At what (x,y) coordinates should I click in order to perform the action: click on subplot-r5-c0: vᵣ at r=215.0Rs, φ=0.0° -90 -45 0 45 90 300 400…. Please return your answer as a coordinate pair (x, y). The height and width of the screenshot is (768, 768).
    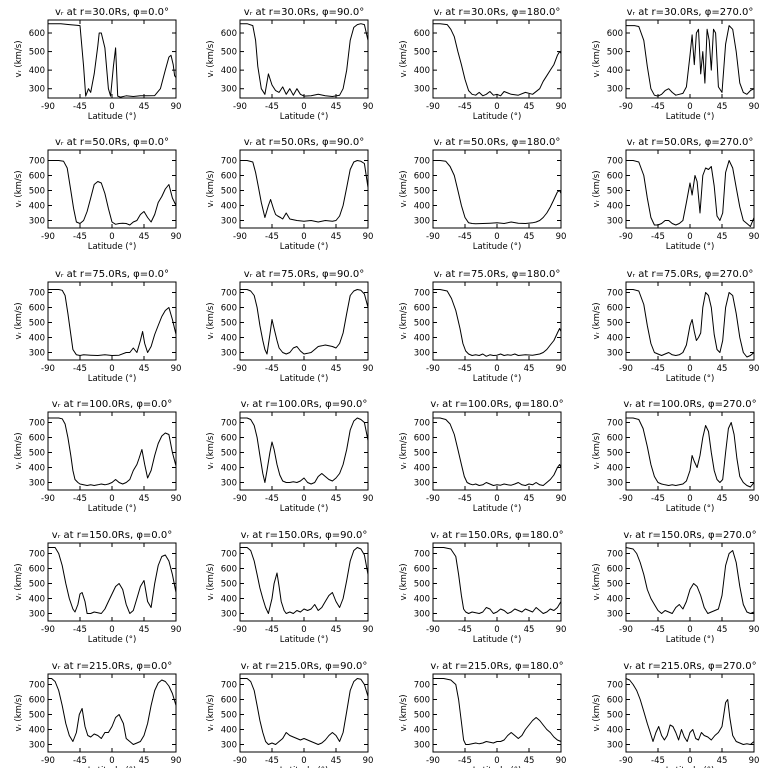
    Looking at the image, I should click on (97, 714).